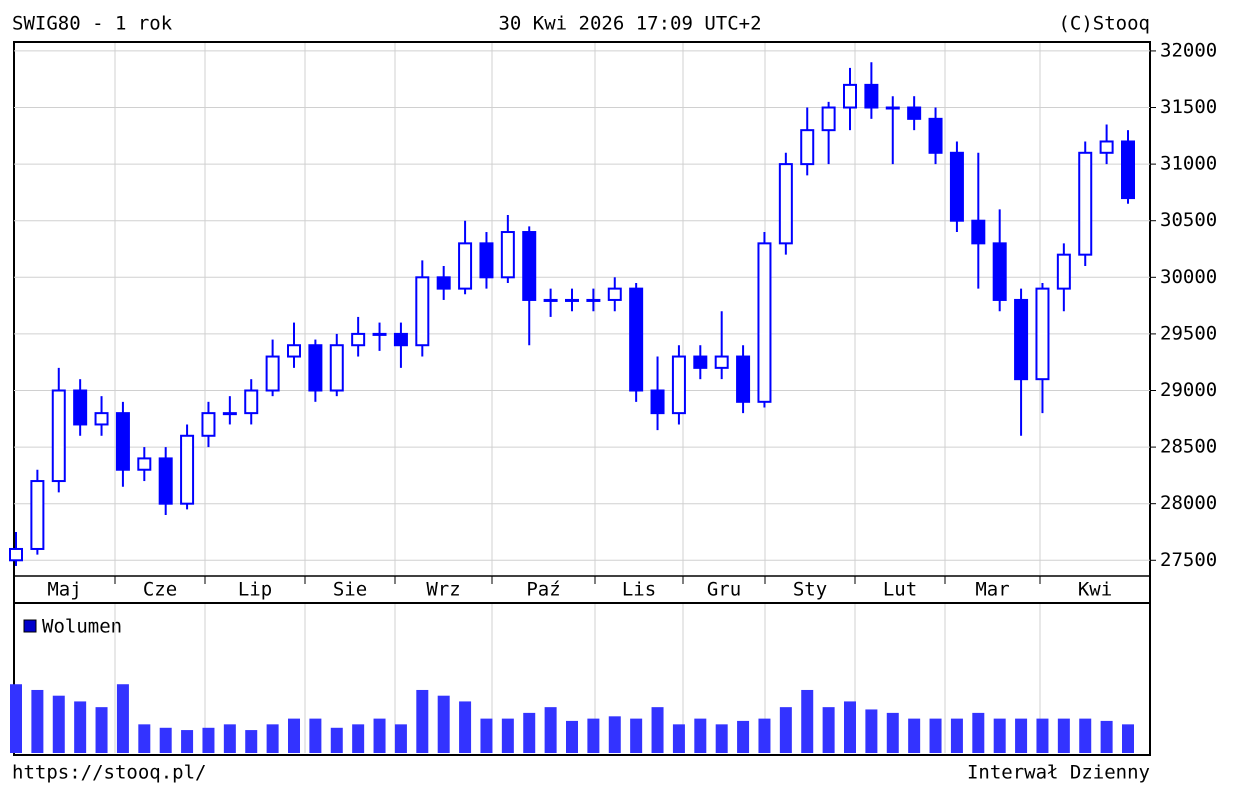  Describe the element at coordinates (350, 590) in the screenshot. I see `x-tick-label: Sie` at that location.